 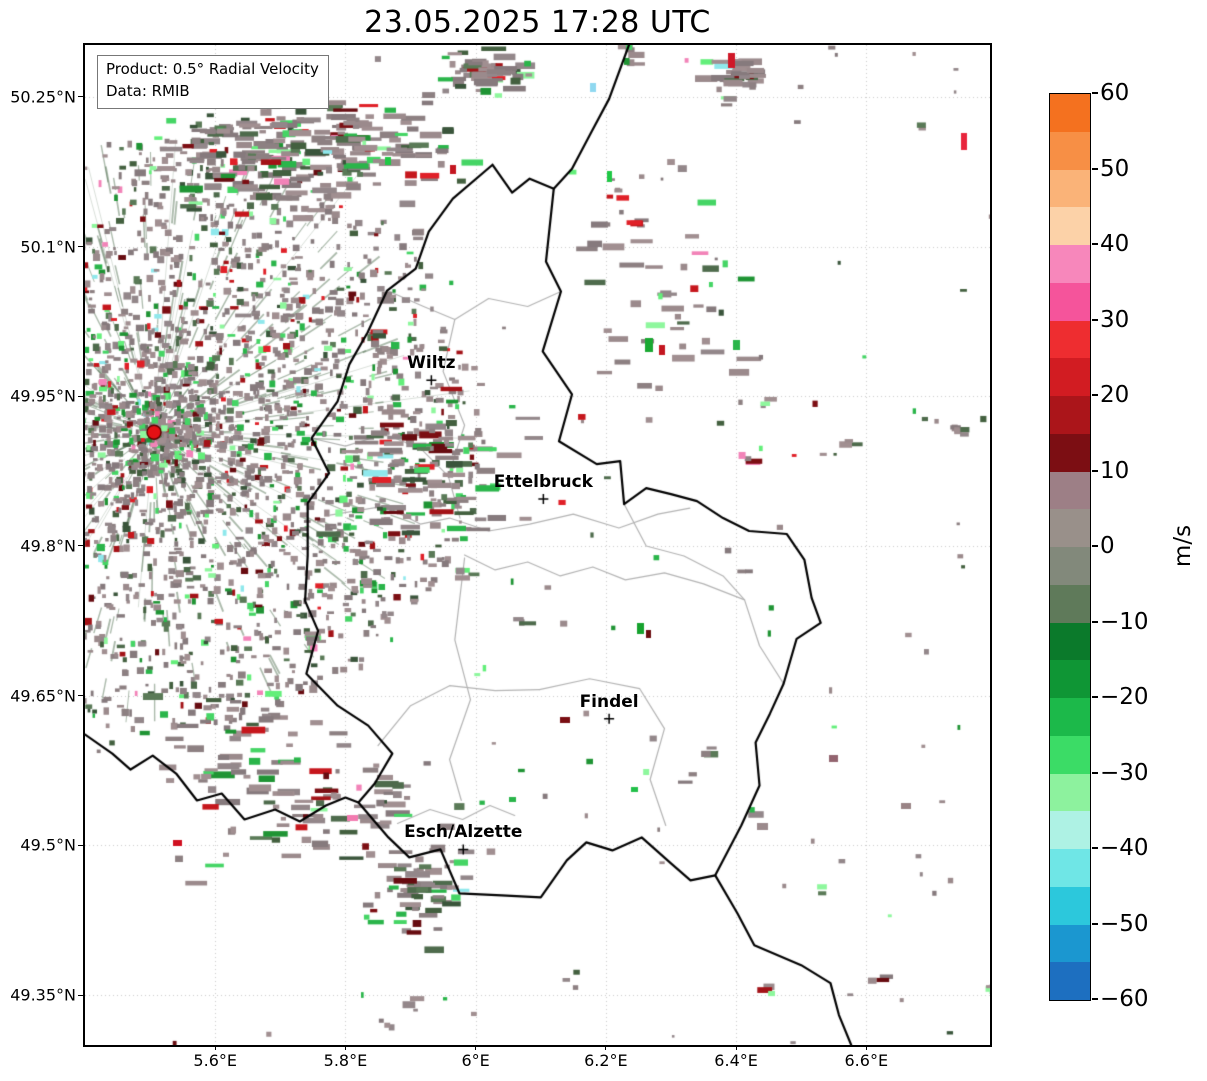 I want to click on x-tick-label: 6.4°E, so click(x=736, y=1060).